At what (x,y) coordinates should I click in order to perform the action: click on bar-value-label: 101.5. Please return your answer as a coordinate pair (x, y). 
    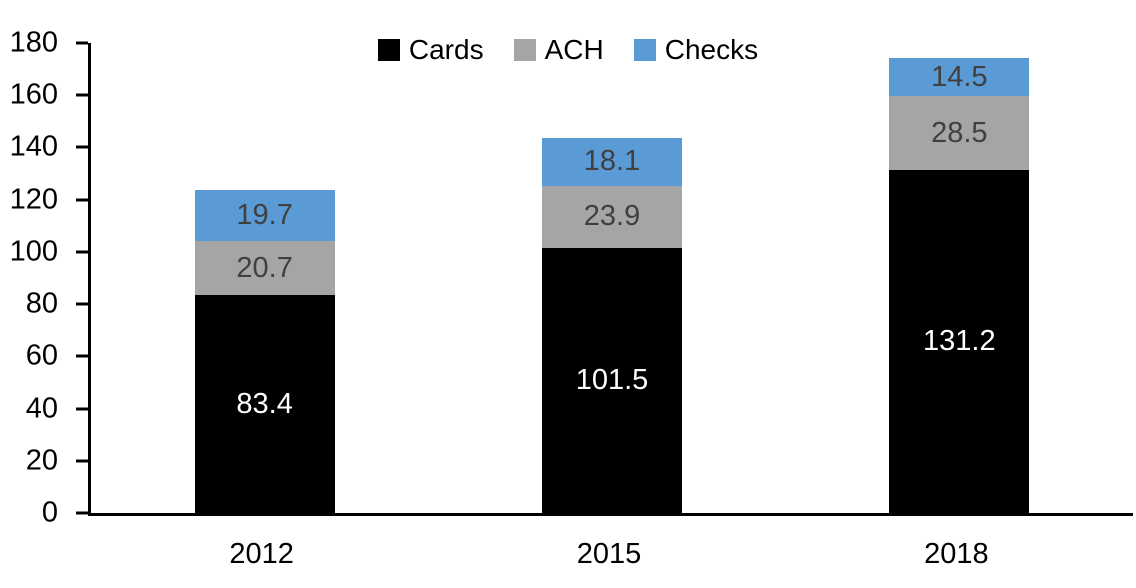
    Looking at the image, I should click on (612, 379).